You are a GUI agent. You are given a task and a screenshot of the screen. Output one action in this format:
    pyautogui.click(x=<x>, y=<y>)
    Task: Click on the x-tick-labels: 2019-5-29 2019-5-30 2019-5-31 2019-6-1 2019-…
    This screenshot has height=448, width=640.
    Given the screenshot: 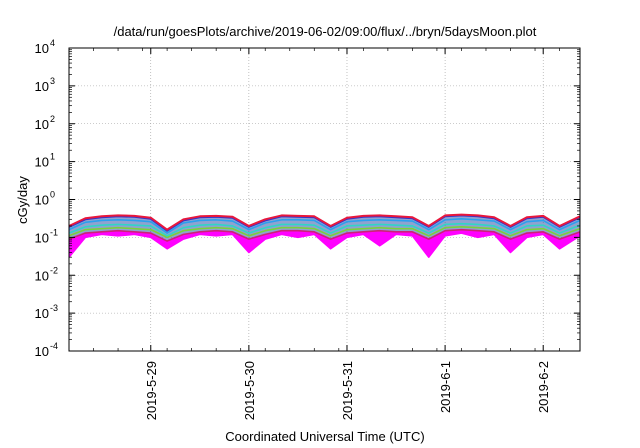 What is the action you would take?
    pyautogui.click(x=347, y=390)
    